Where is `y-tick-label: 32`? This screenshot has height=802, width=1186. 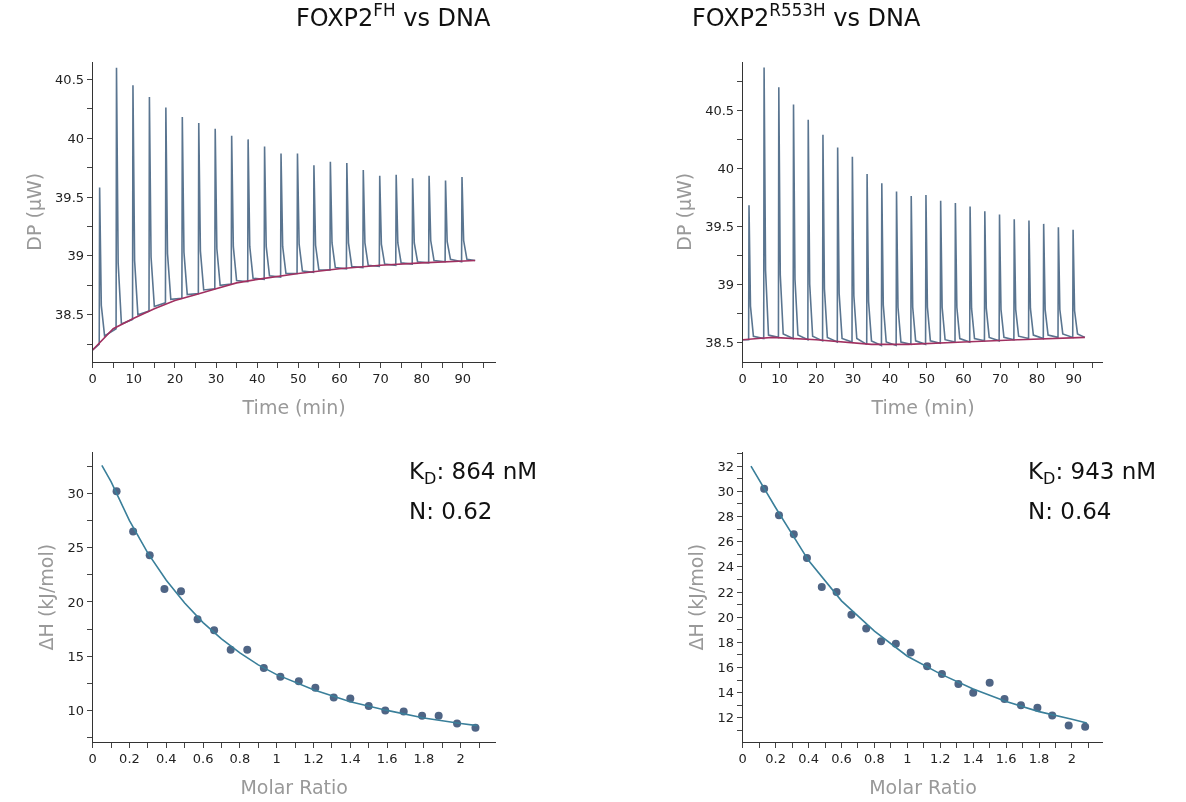
y-tick-label: 32 is located at coordinates (726, 466).